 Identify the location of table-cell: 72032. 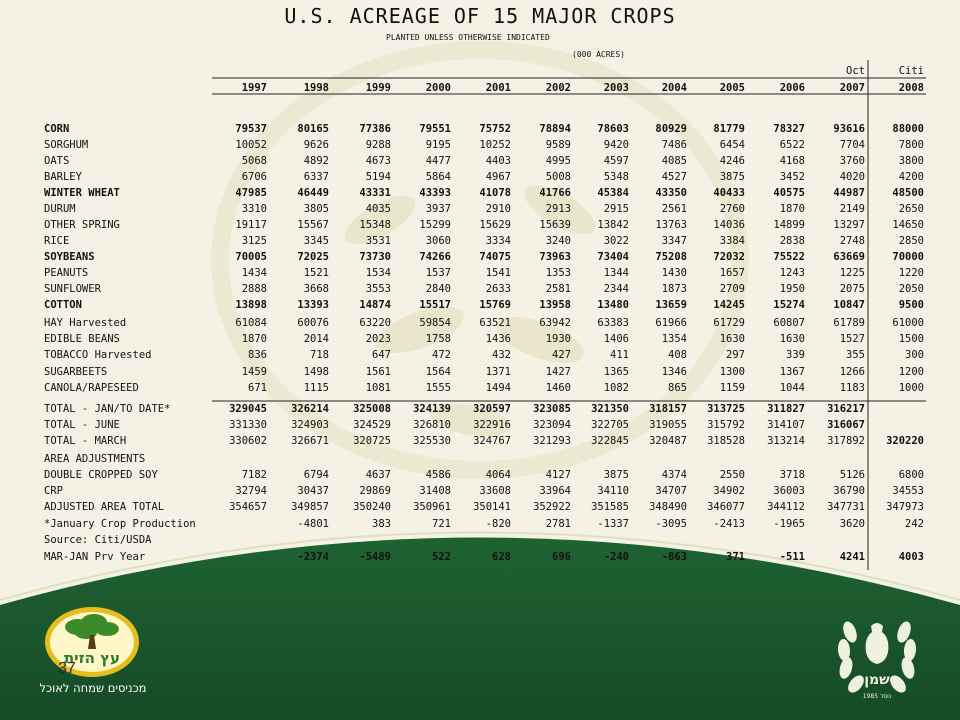
(729, 257).